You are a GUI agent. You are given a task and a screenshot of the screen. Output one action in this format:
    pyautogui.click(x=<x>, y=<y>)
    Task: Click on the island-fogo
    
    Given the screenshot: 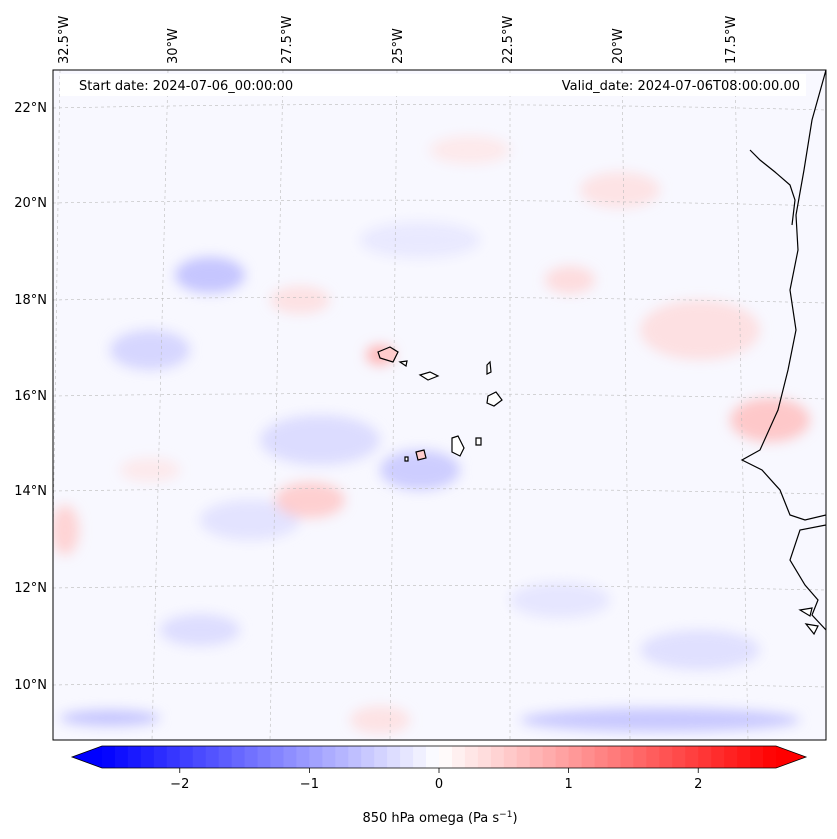 What is the action you would take?
    pyautogui.click(x=421, y=455)
    